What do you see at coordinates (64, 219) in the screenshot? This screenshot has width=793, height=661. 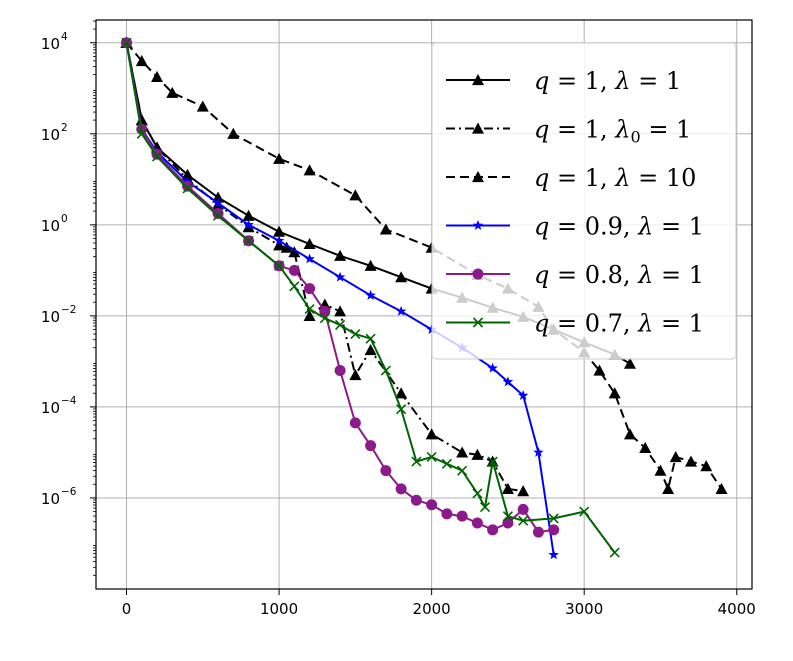 I see `y-tick-exponent: 0` at bounding box center [64, 219].